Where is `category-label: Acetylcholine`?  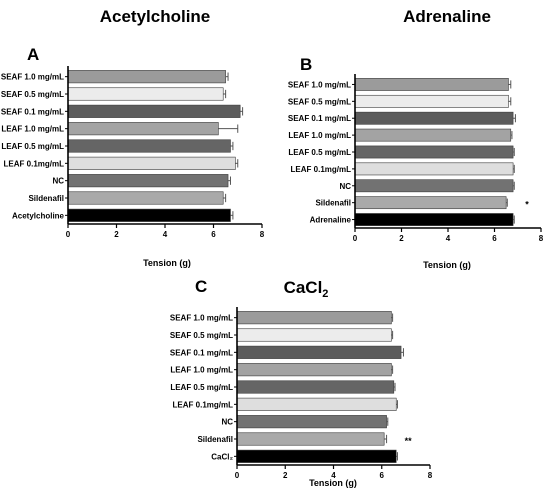 category-label: Acetylcholine is located at coordinates (38, 215).